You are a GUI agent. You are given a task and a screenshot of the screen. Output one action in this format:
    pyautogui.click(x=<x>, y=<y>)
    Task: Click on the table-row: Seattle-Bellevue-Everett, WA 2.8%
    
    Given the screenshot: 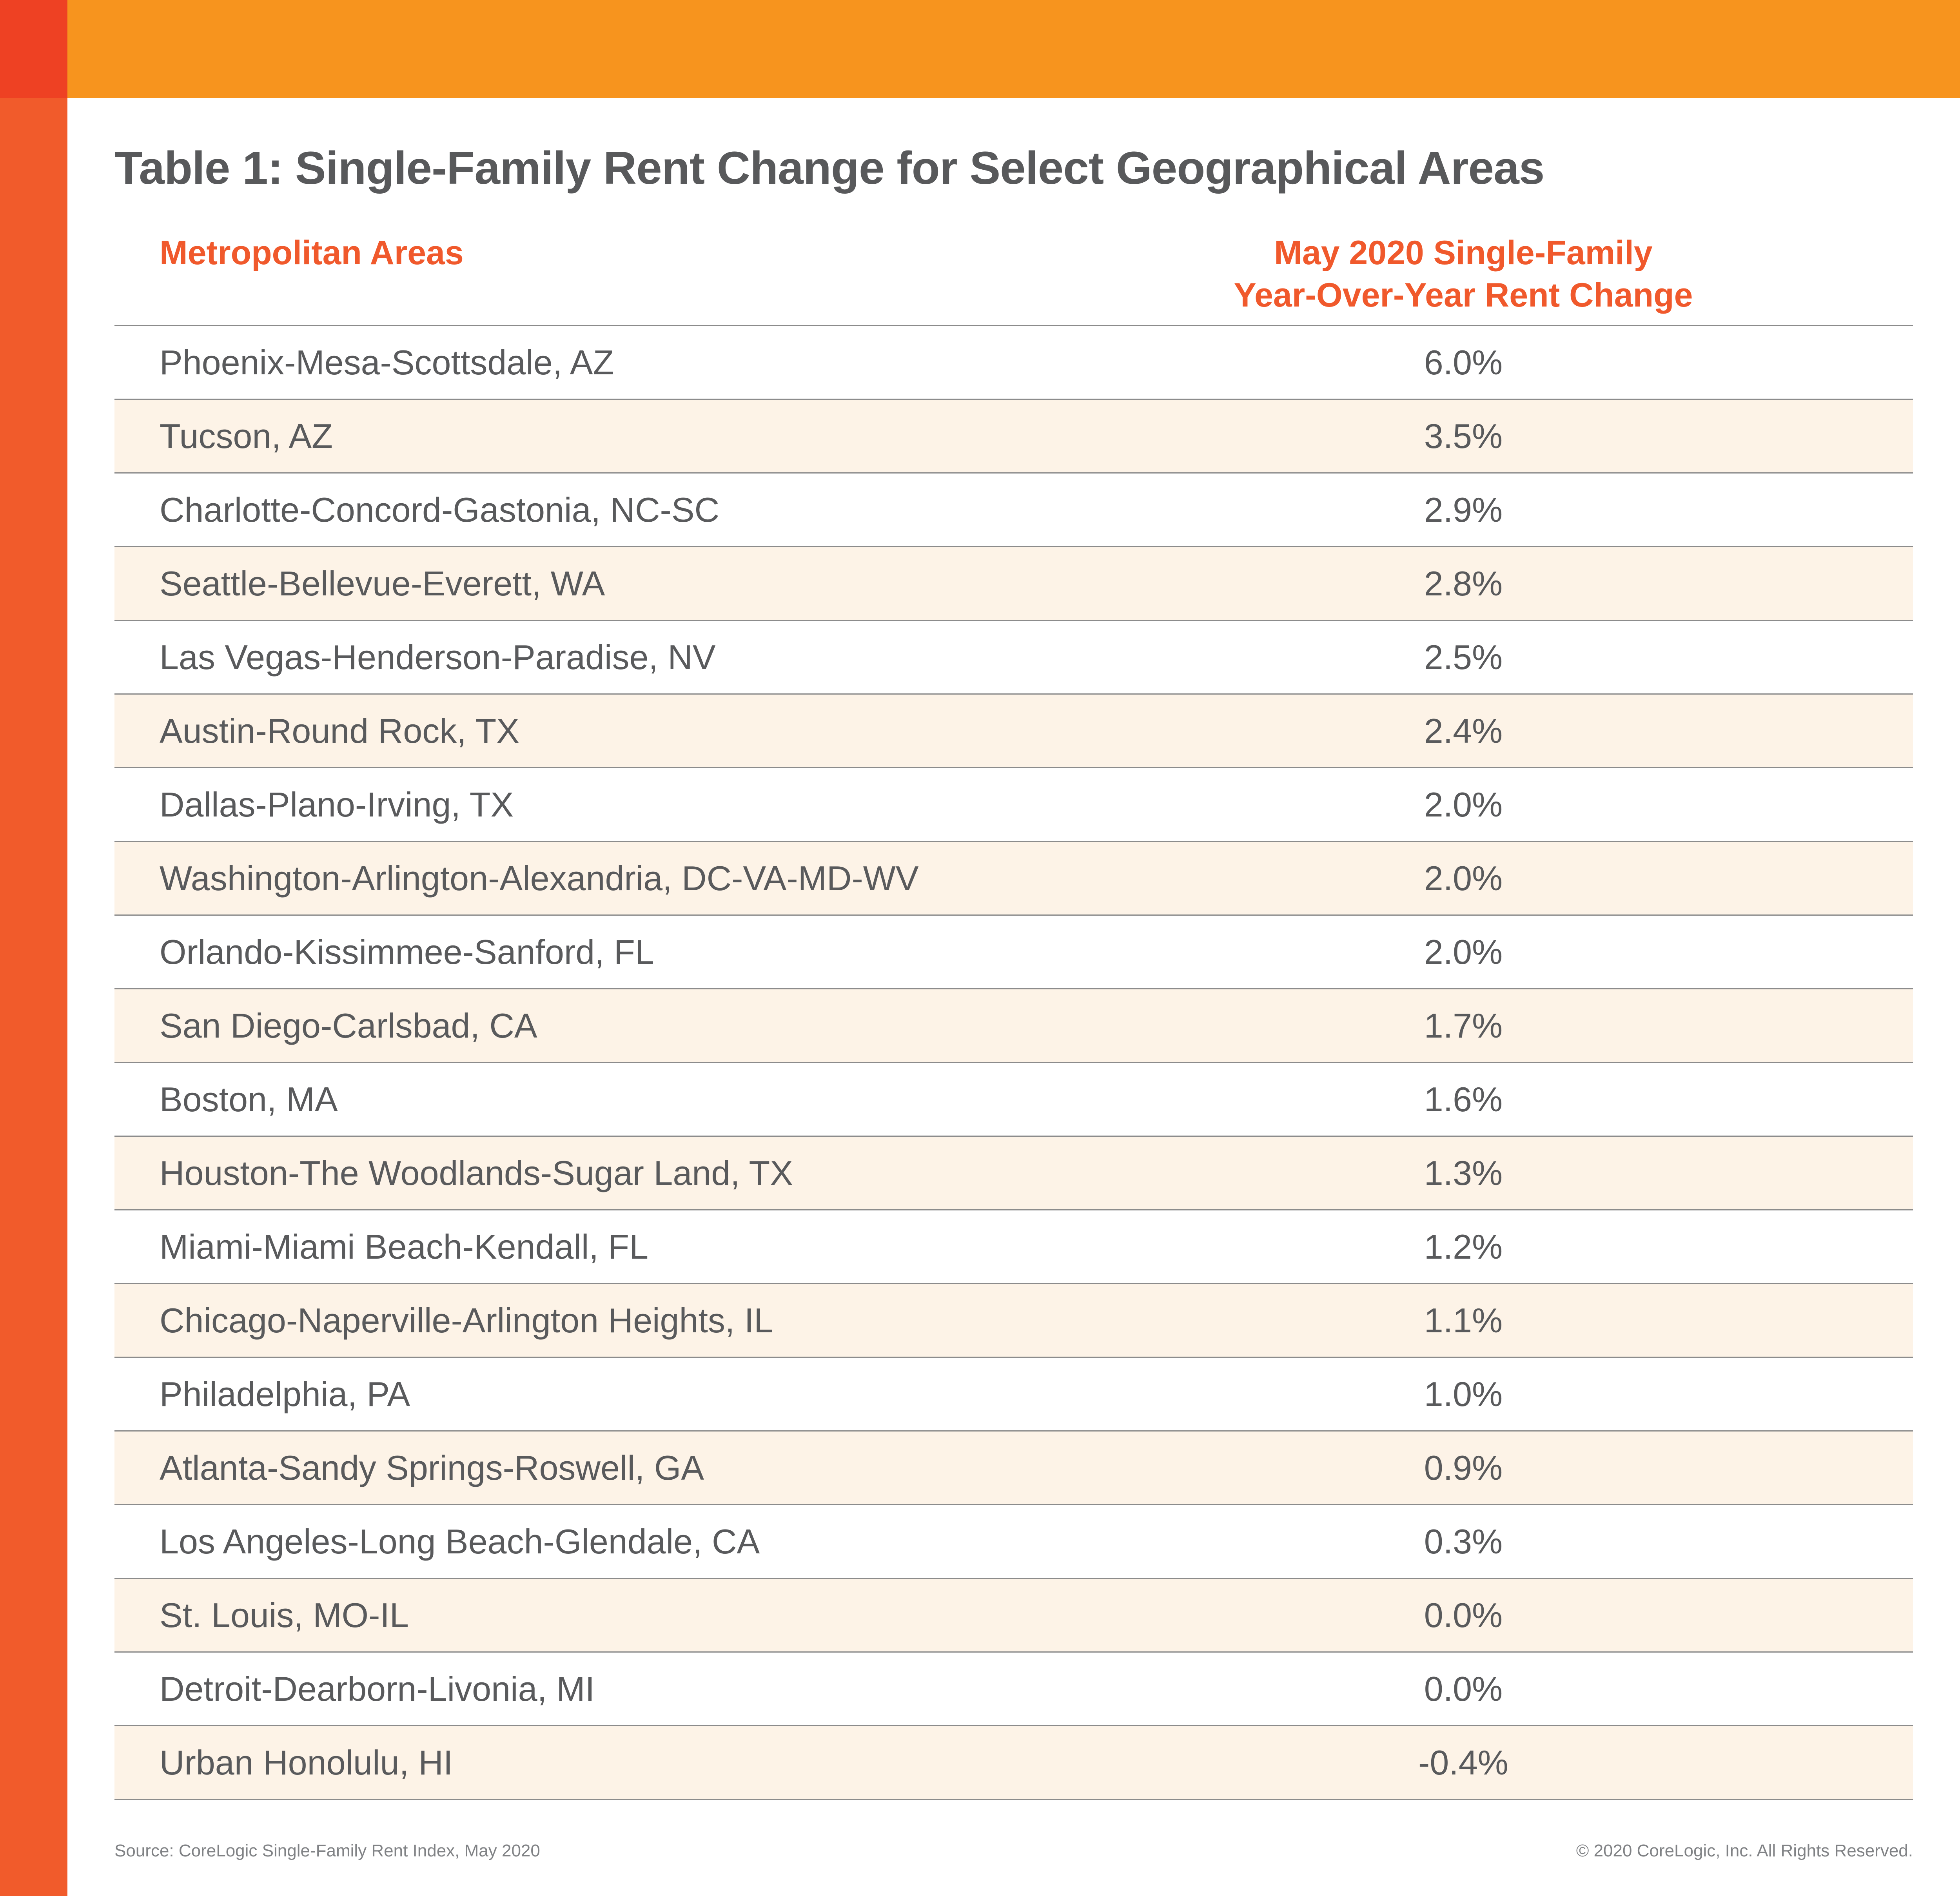 What is the action you would take?
    pyautogui.click(x=1013, y=584)
    